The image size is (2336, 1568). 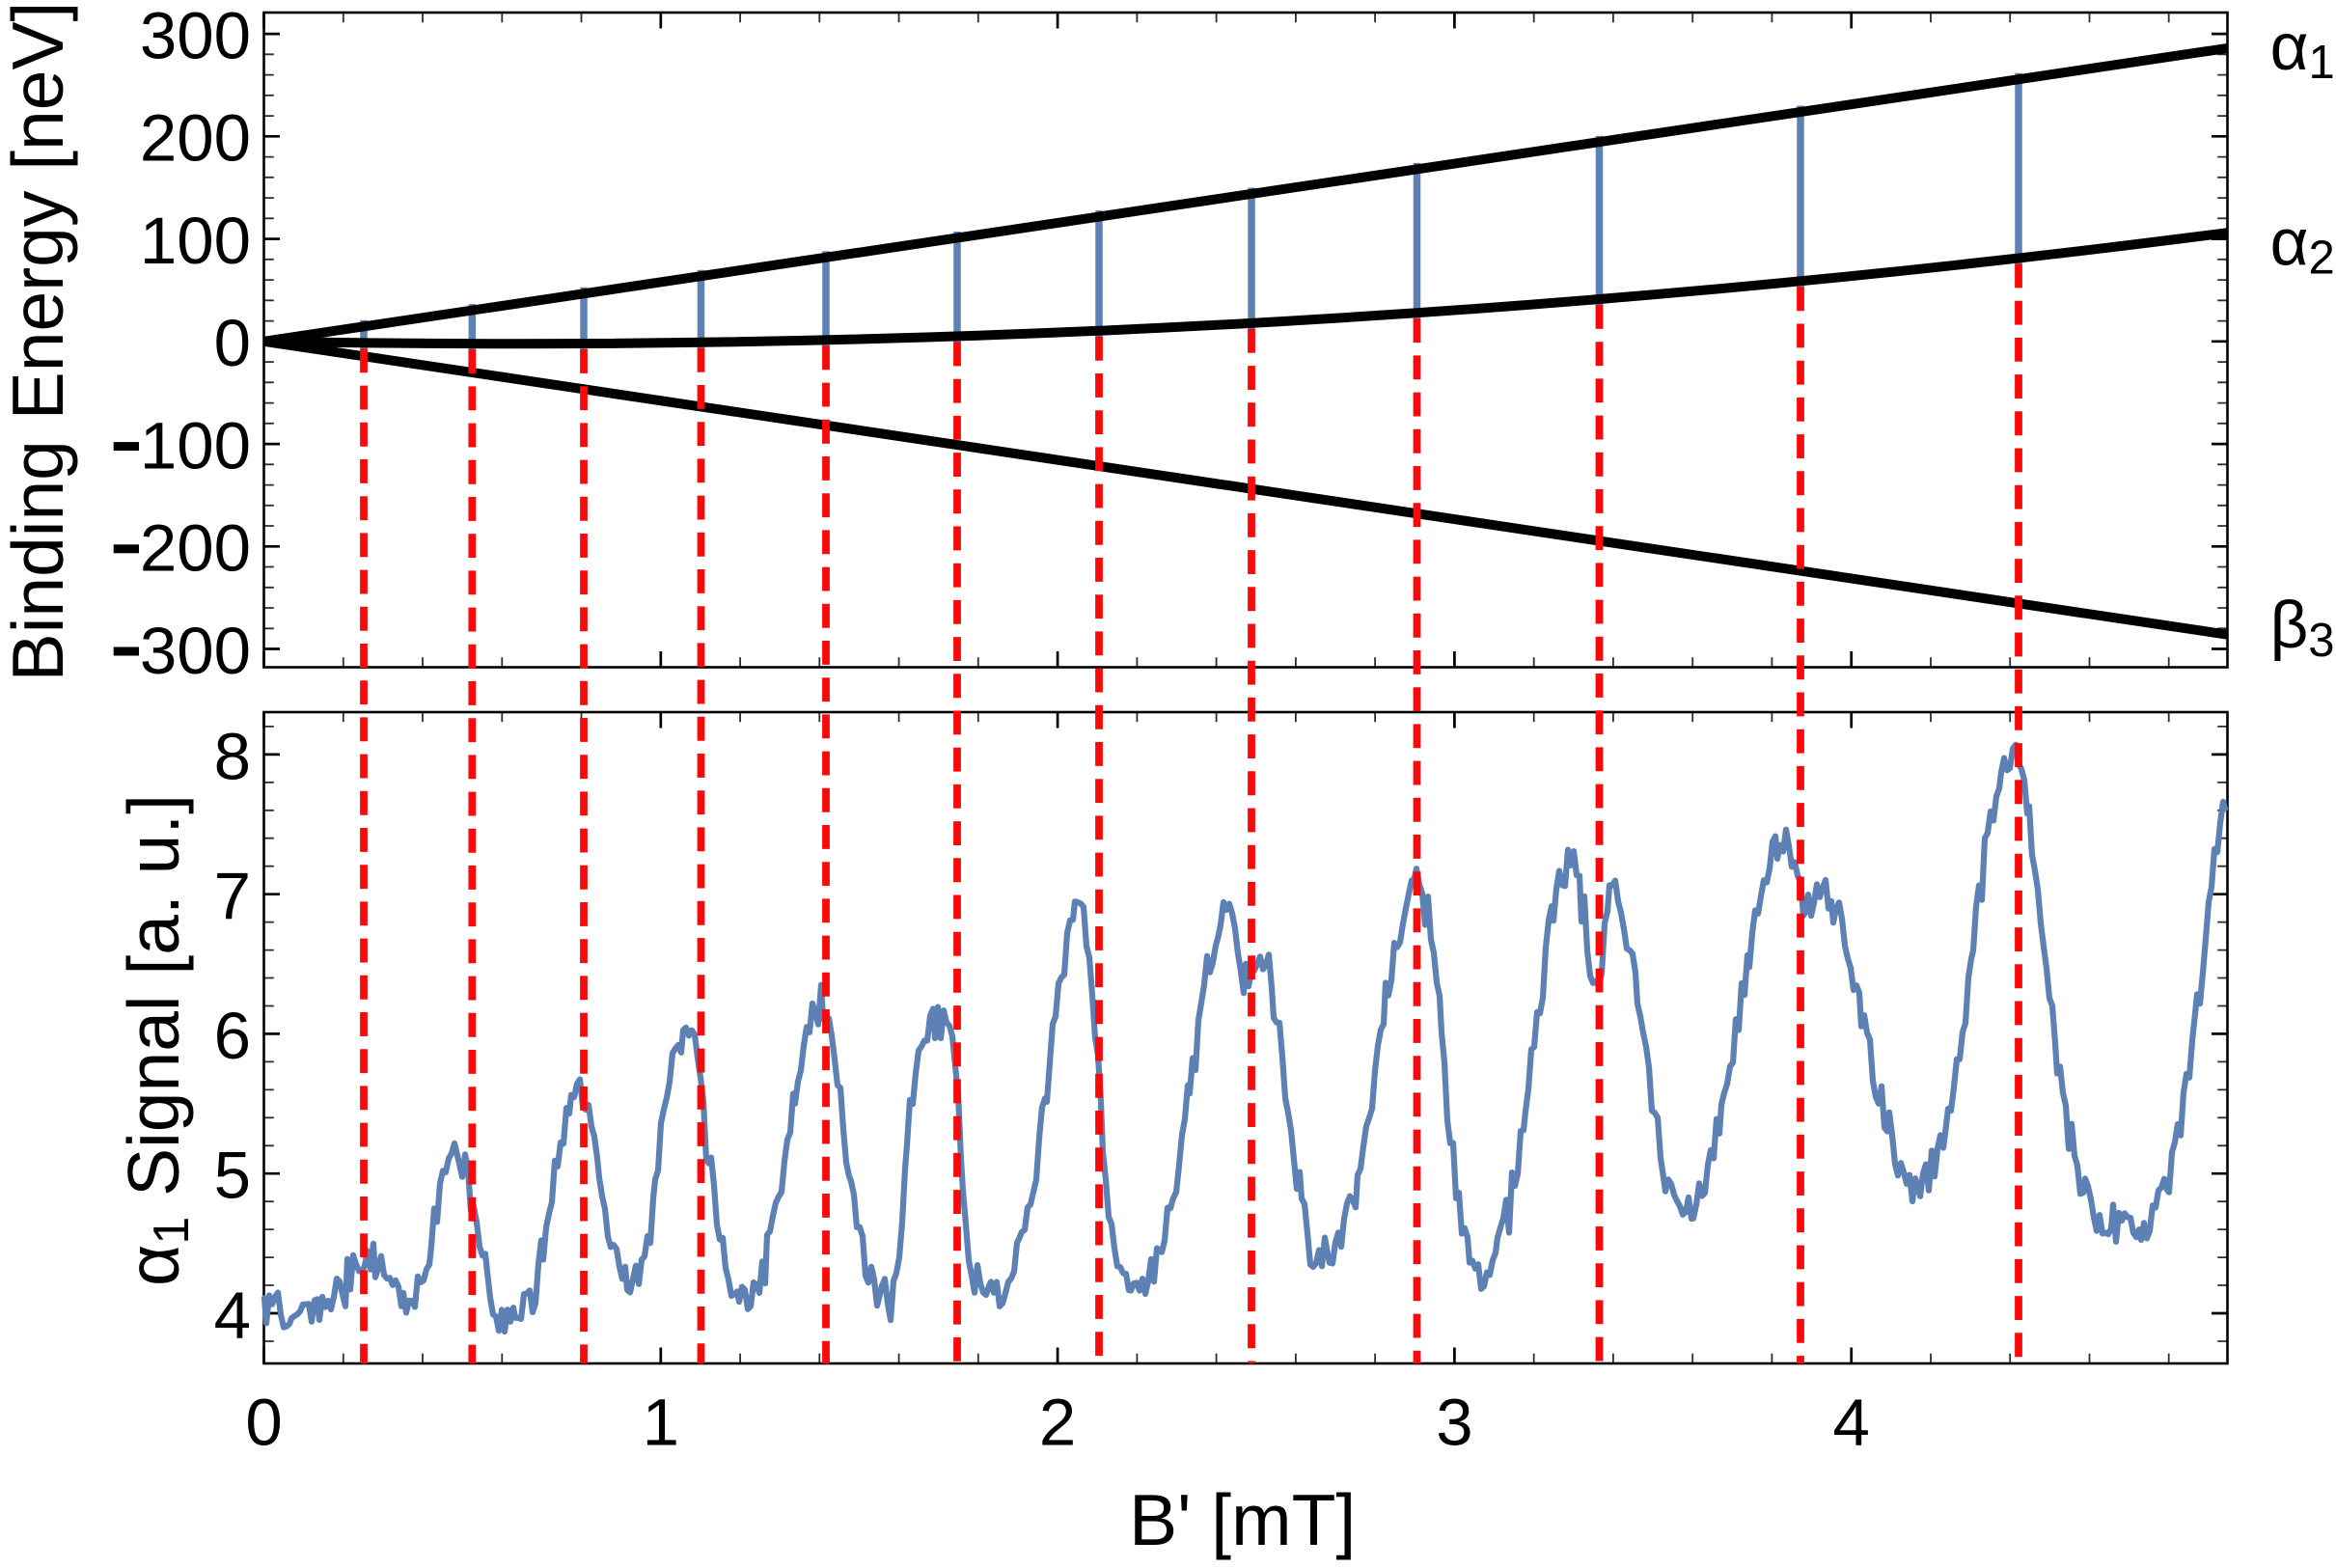 I want to click on svg-text: 6, so click(x=232, y=1036).